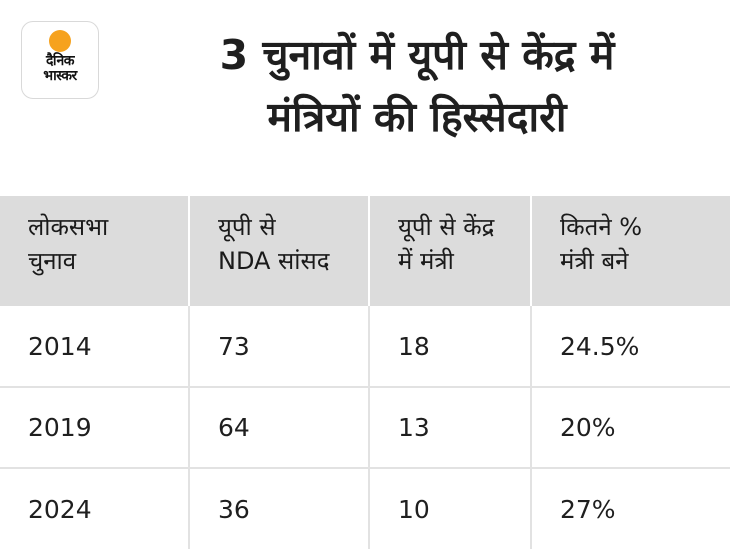 The height and width of the screenshot is (549, 730). What do you see at coordinates (417, 117) in the screenshot?
I see `title-line2: मंत्रियों की हिस्सेदारी` at bounding box center [417, 117].